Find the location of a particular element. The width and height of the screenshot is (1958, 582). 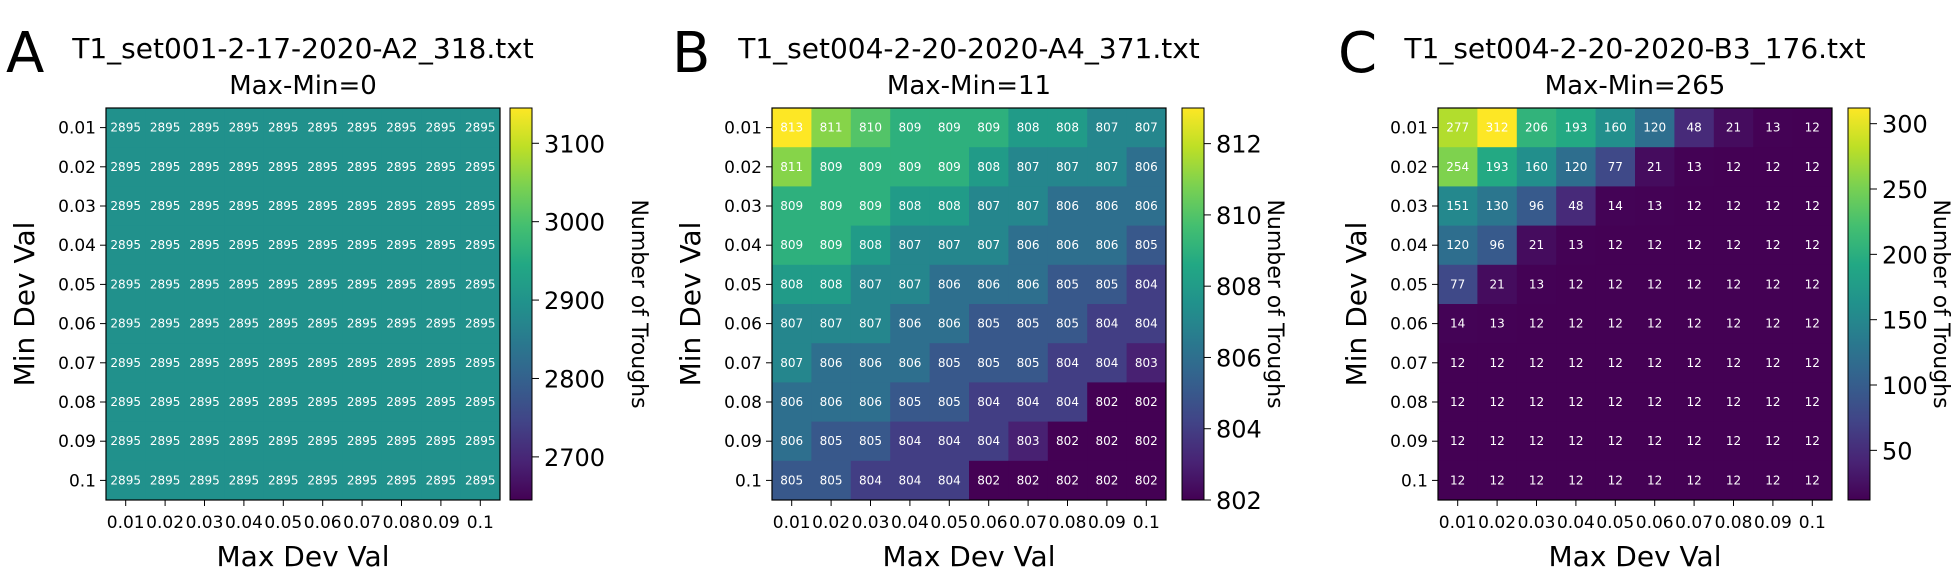

colorbar-tick-label: 810 is located at coordinates (1239, 216).